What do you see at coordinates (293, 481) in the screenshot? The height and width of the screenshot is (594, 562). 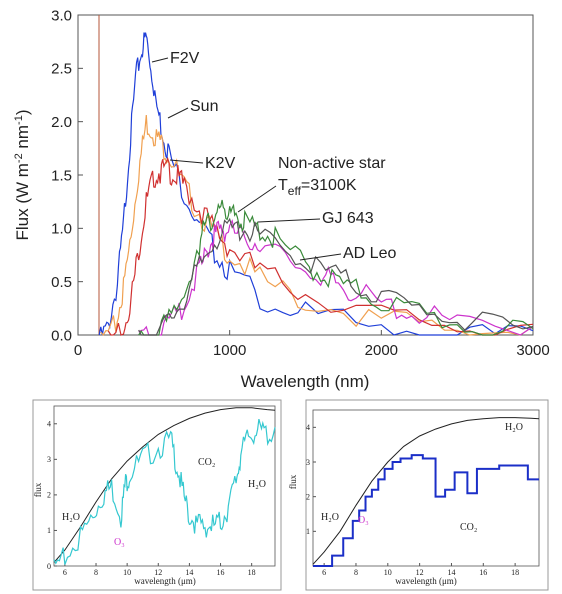 I see `right-y-label: flux` at bounding box center [293, 481].